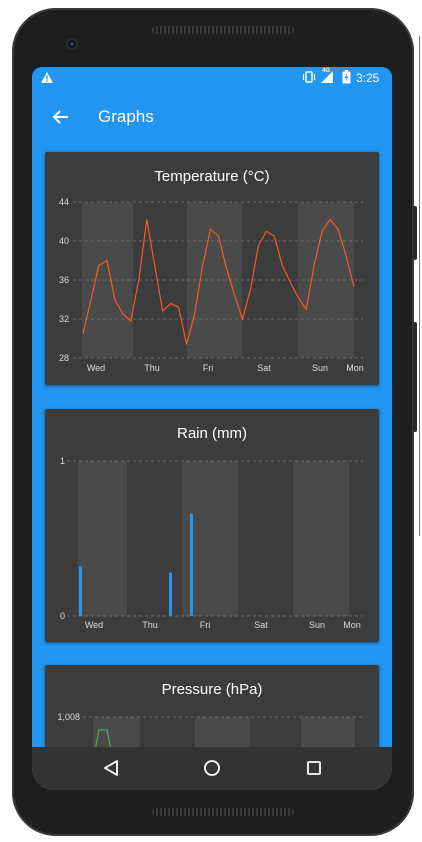 This screenshot has height=842, width=422. What do you see at coordinates (415, 233) in the screenshot?
I see `volume-button` at bounding box center [415, 233].